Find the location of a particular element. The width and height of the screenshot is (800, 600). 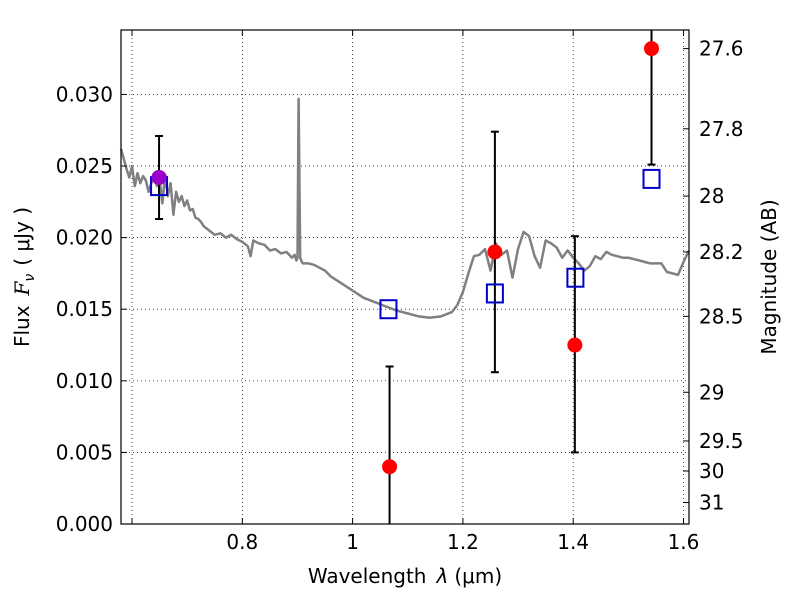

y-tick-label: 0.000 is located at coordinates (84, 524).